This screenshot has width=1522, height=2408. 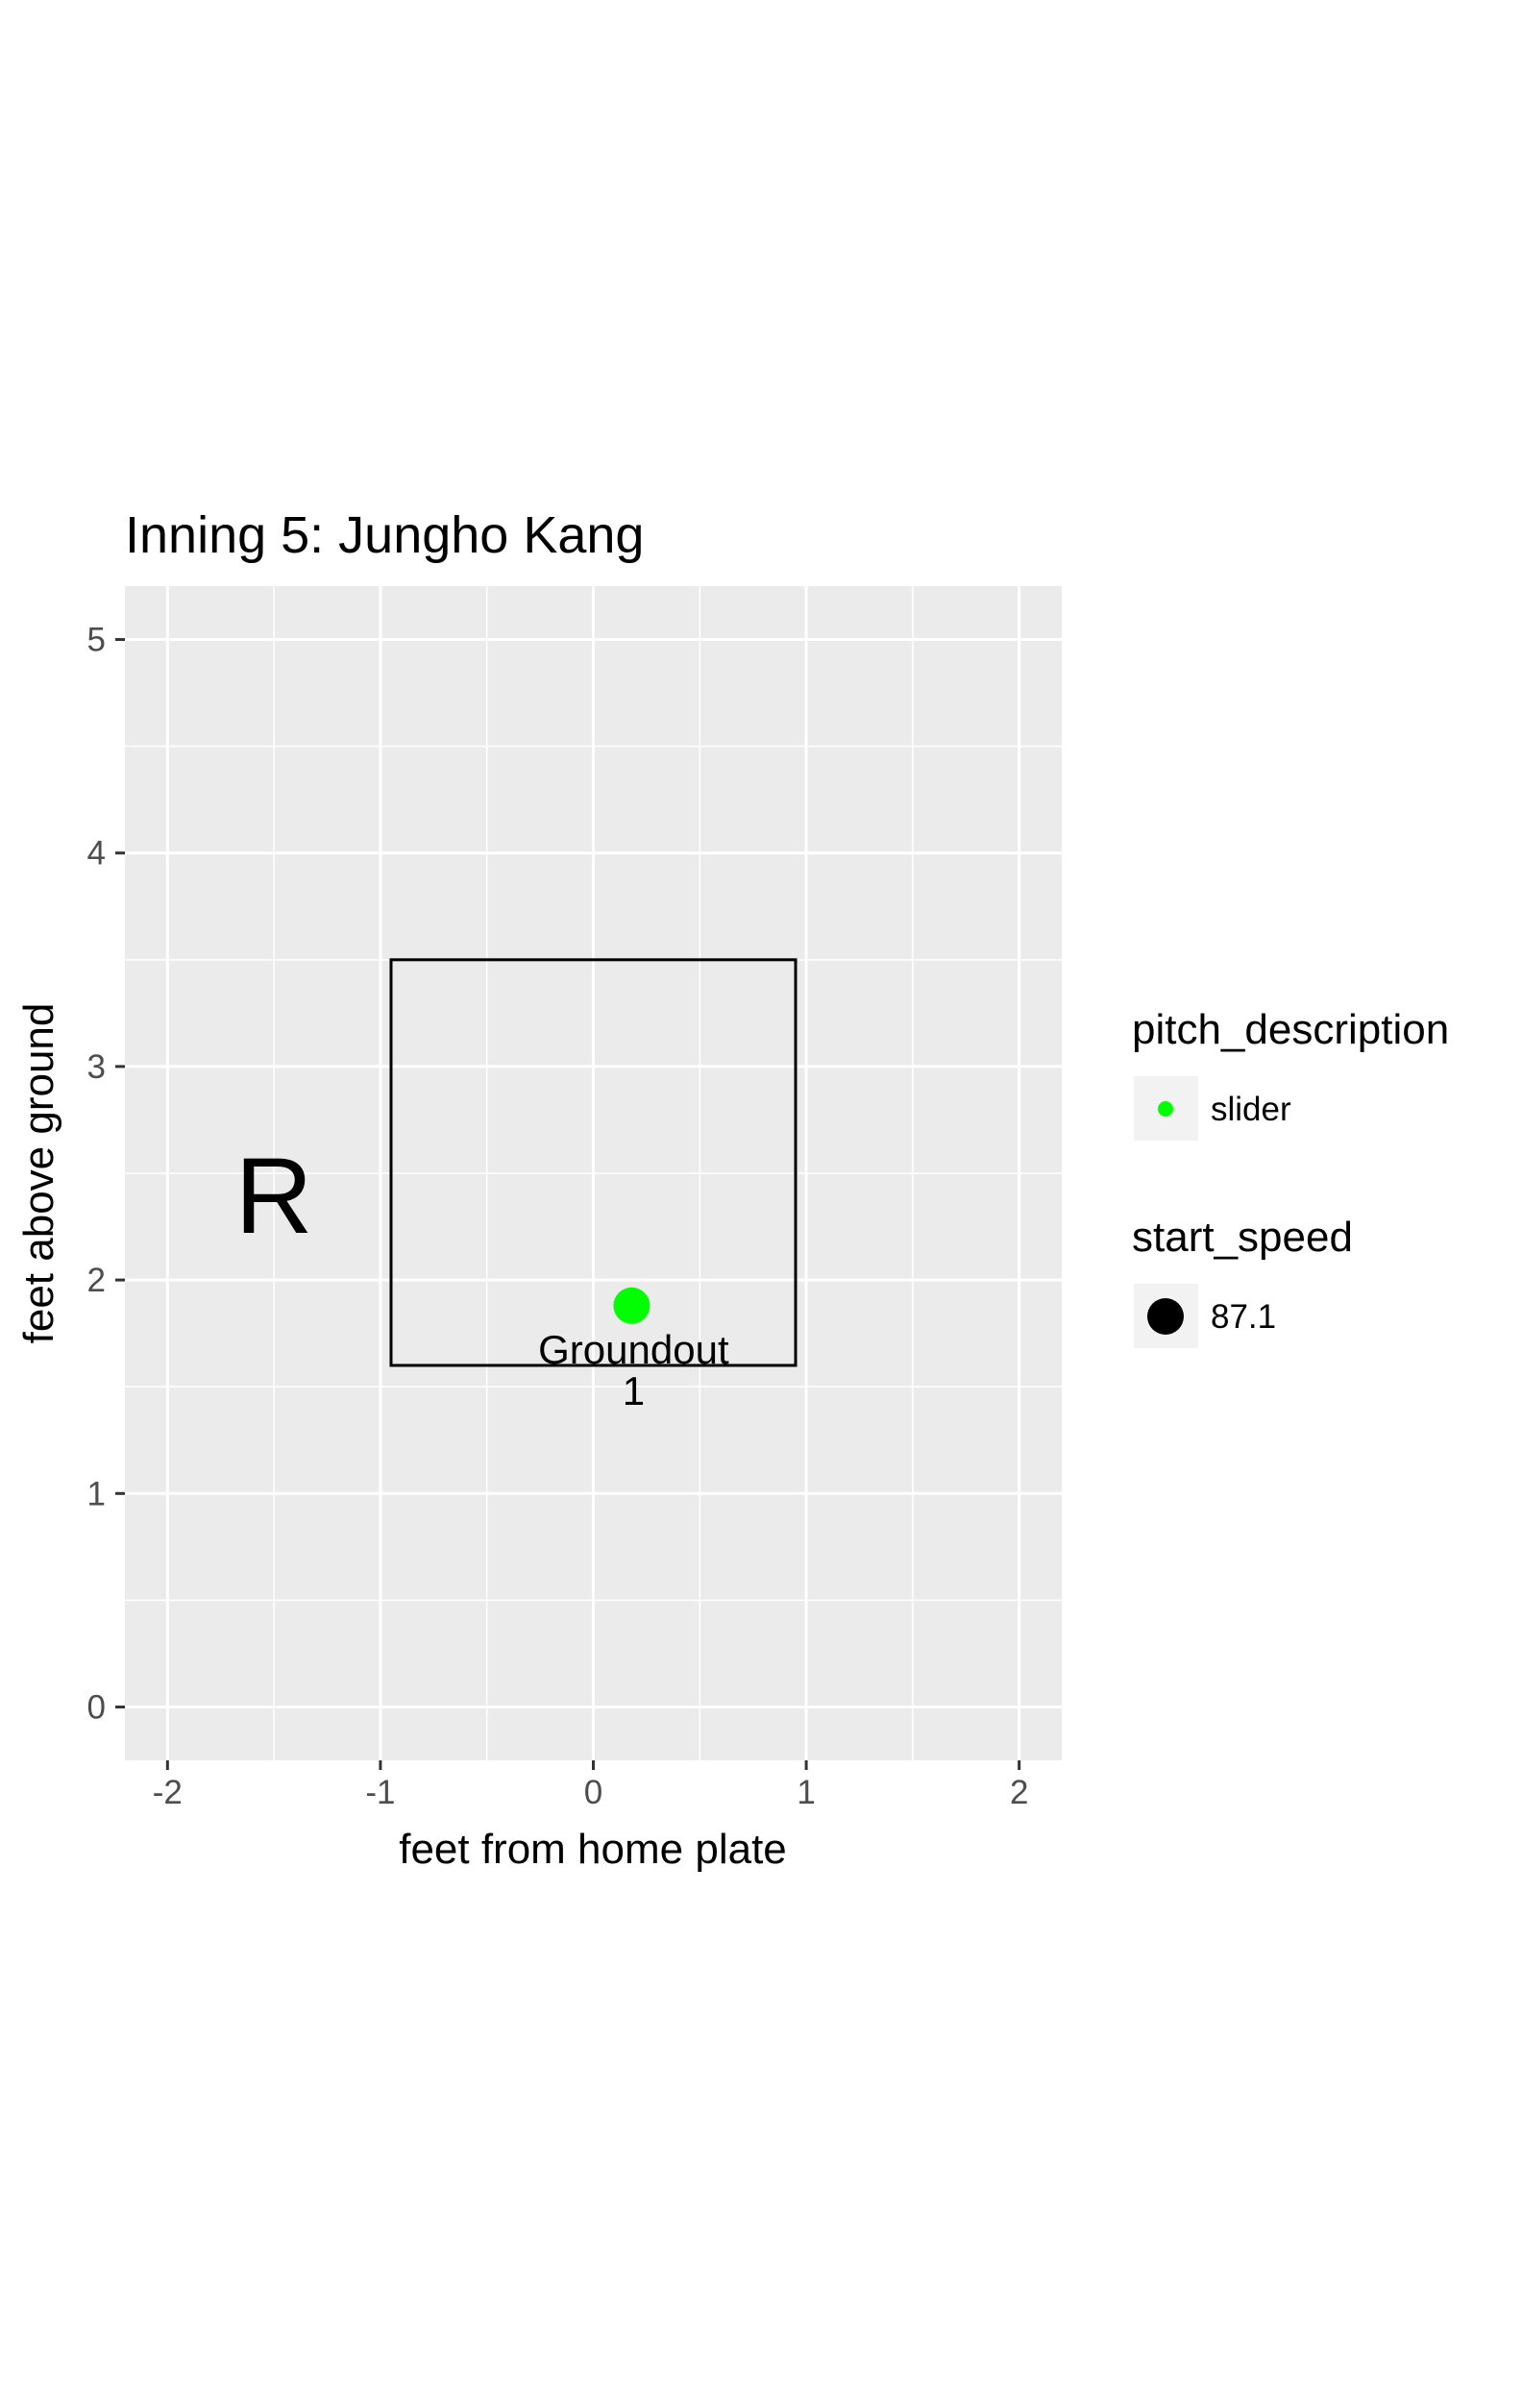 What do you see at coordinates (593, 1849) in the screenshot?
I see `x-axis-title: feet from home plate` at bounding box center [593, 1849].